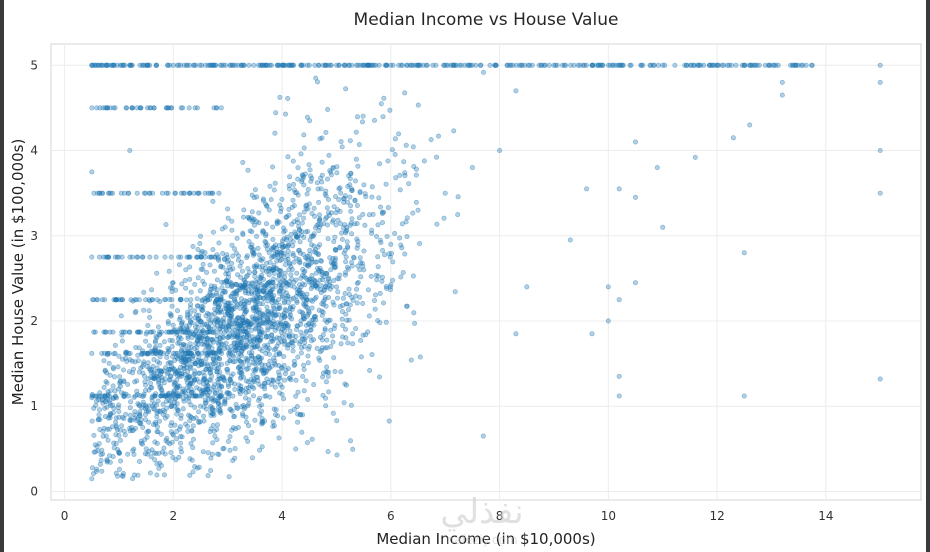  Describe the element at coordinates (18, 272) in the screenshot. I see `y-axis-label: Median House Value (in $100,000s)` at that location.